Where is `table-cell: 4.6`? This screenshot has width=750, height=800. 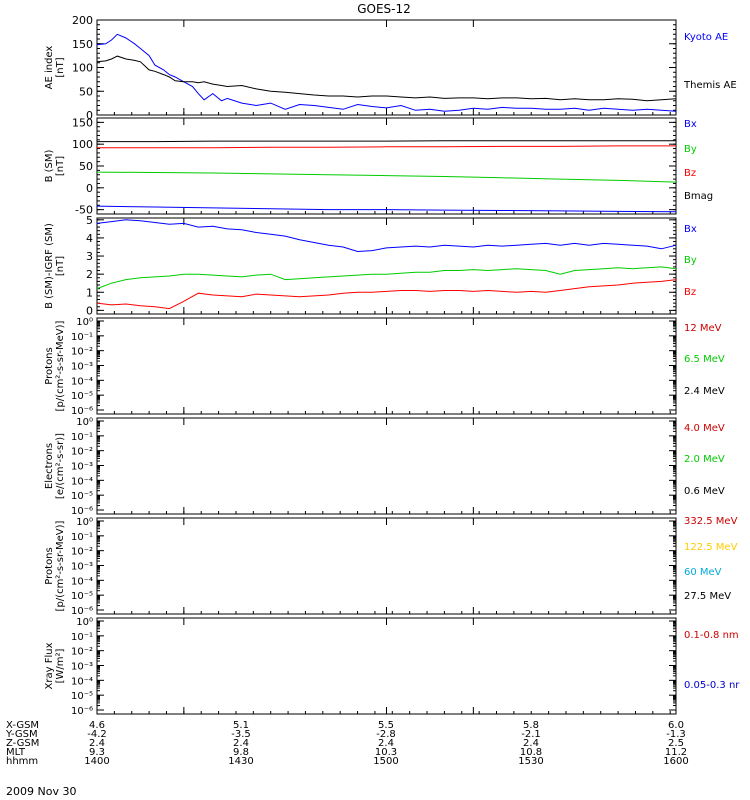 table-cell: 4.6 is located at coordinates (97, 725).